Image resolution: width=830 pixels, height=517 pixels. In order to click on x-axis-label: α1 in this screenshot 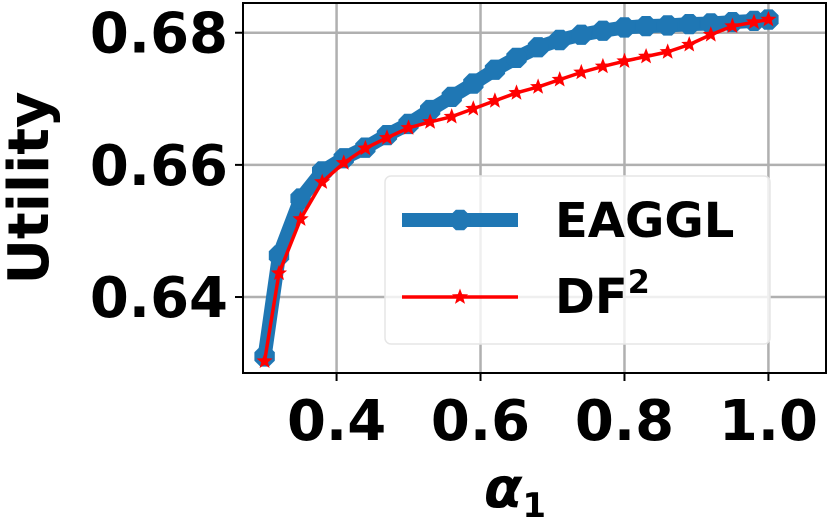, I will do `click(515, 486)`.